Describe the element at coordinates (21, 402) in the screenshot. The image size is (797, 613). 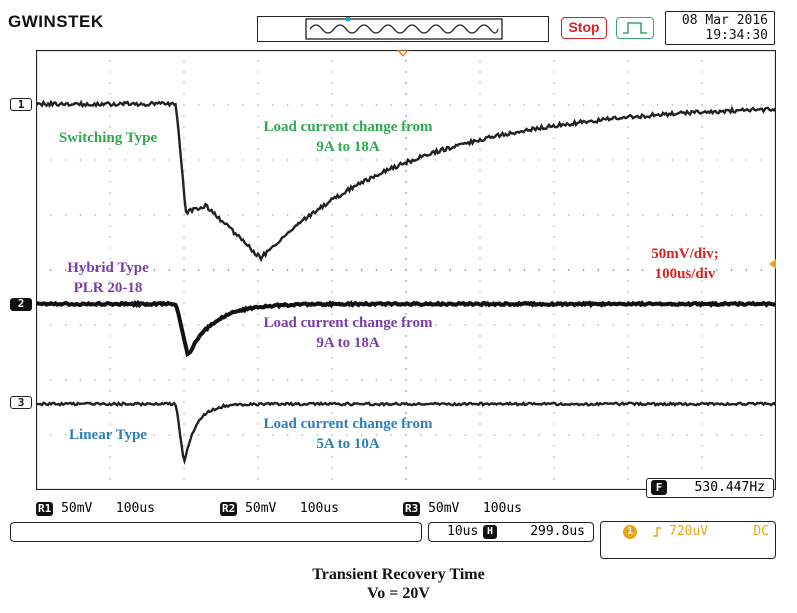
I see `ch3-marker: 3` at that location.